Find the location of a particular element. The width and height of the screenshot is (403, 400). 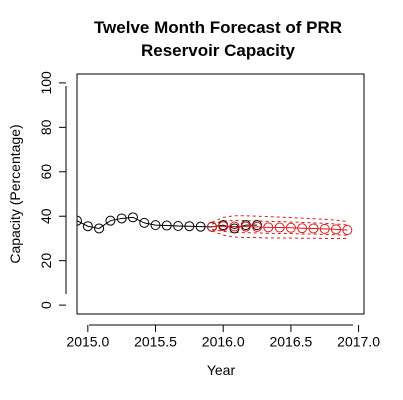

data-points is located at coordinates (215, 223).